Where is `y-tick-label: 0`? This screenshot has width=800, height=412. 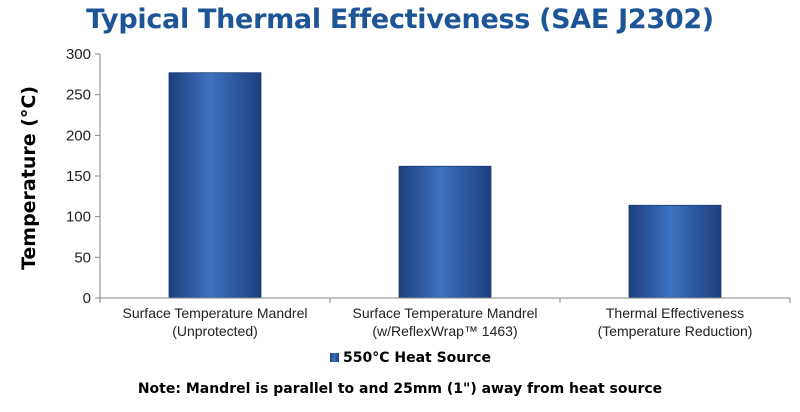 y-tick-label: 0 is located at coordinates (87, 298).